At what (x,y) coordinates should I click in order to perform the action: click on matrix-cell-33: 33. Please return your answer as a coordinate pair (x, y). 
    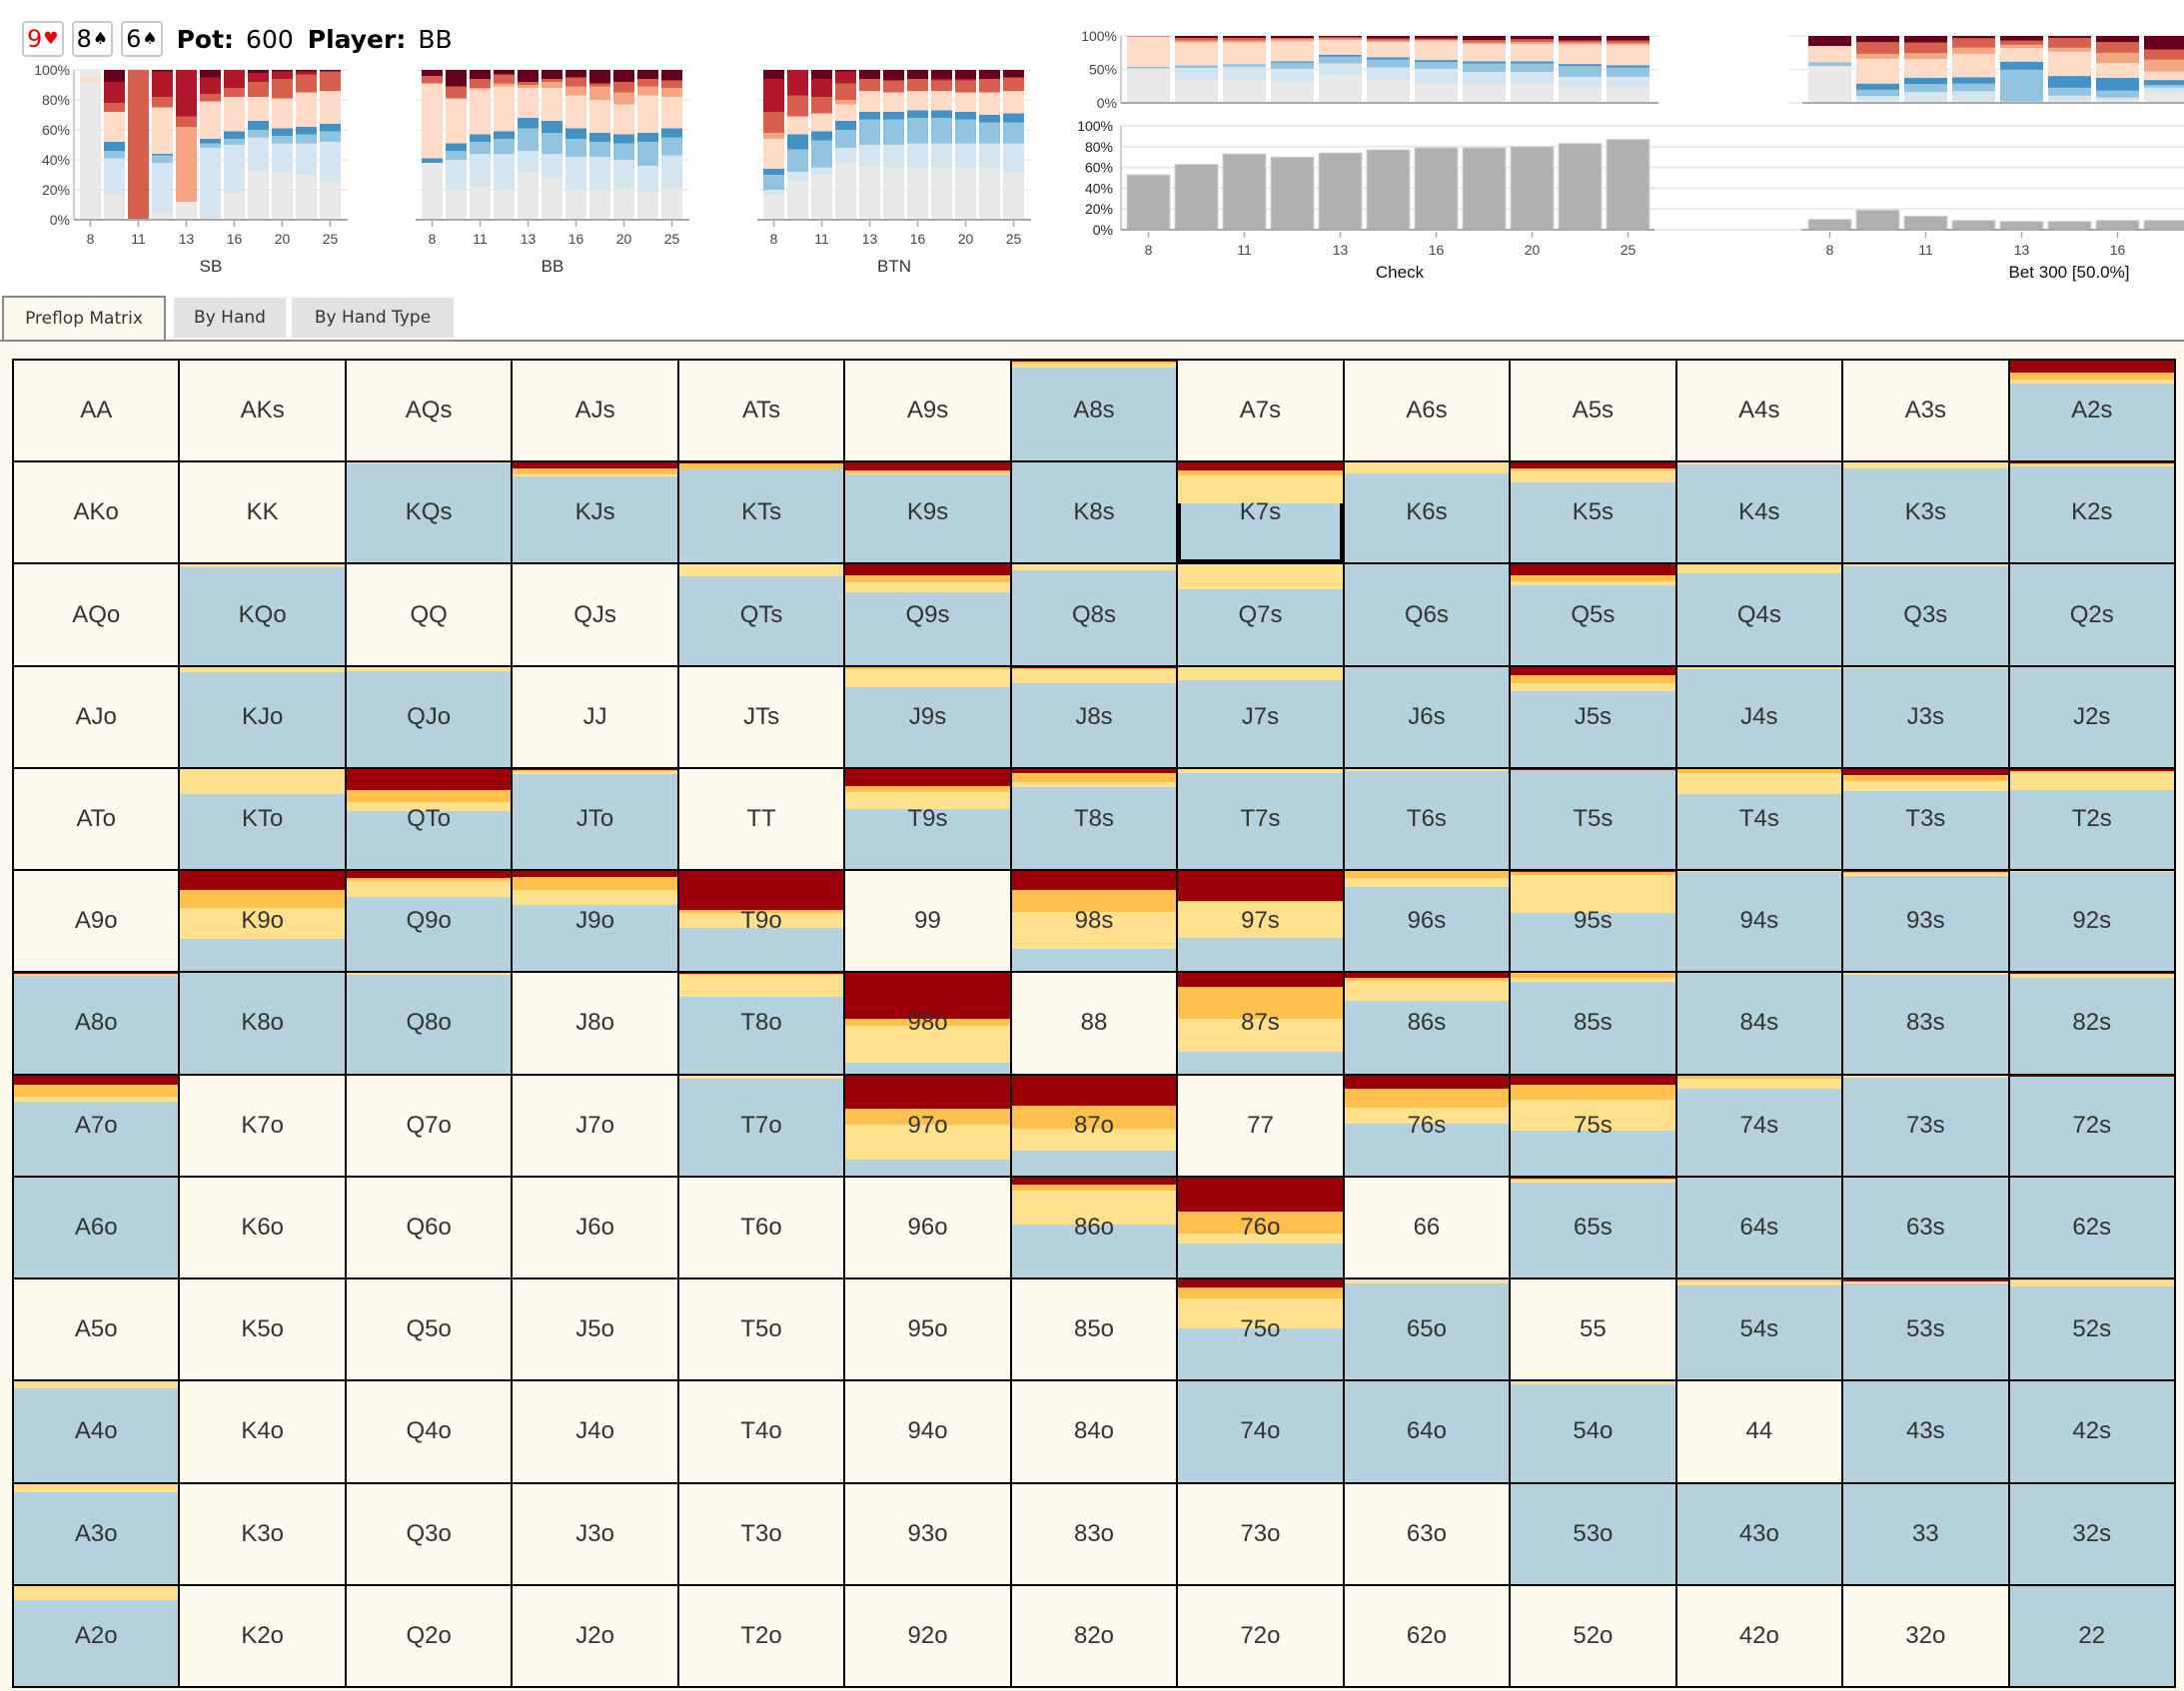
    Looking at the image, I should click on (1925, 1533).